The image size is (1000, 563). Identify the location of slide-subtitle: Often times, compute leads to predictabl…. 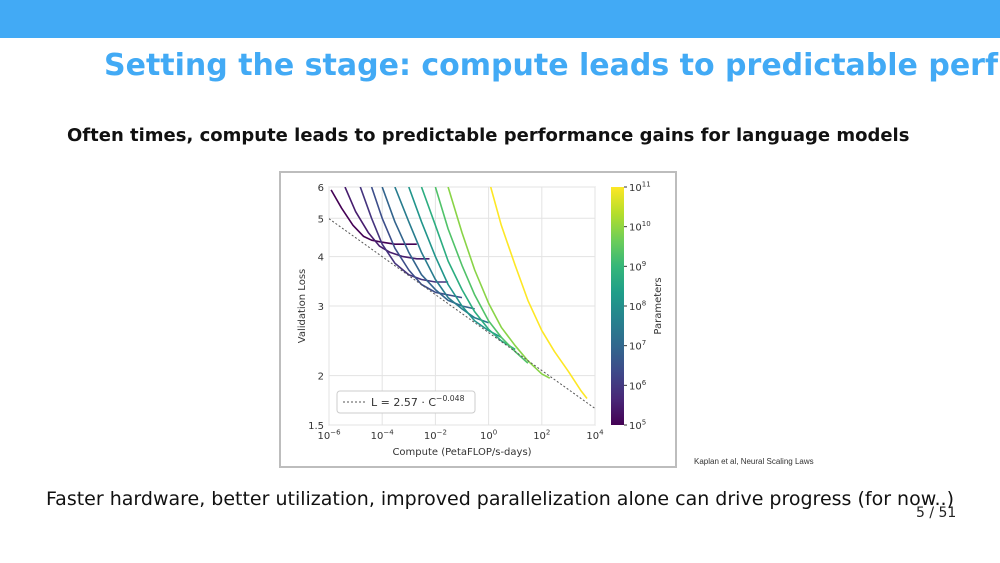
(488, 135).